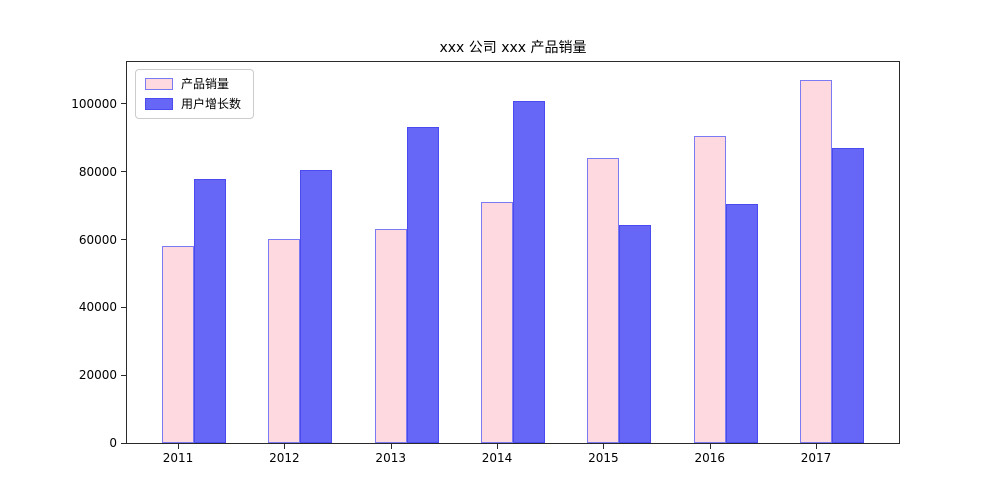 This screenshot has height=500, width=1000. Describe the element at coordinates (603, 458) in the screenshot. I see `x-tick-label-2015: 2015` at that location.